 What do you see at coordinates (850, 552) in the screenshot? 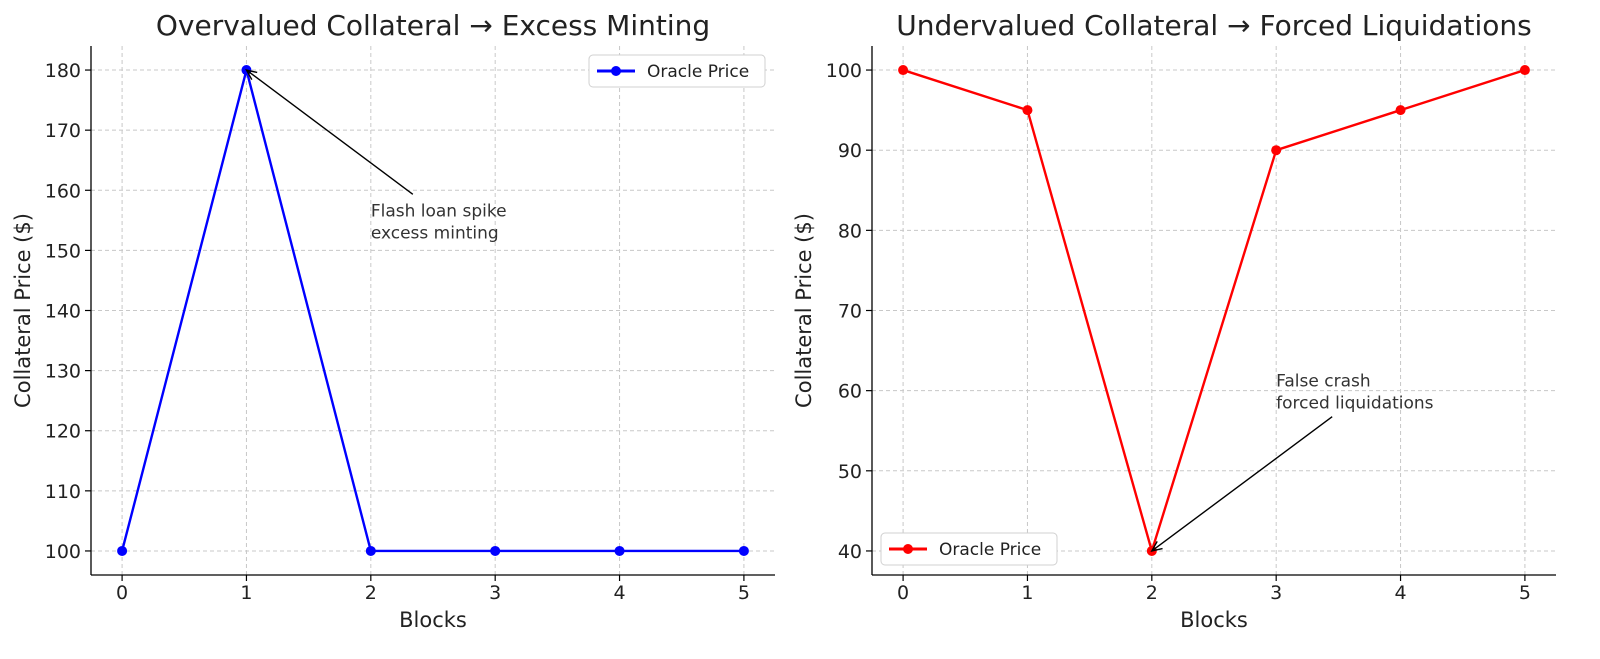
I see `y-tick-label: 40` at bounding box center [850, 552].